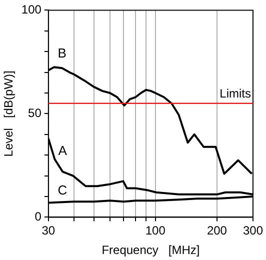 The image size is (266, 260). What do you see at coordinates (63, 190) in the screenshot?
I see `series-label: C` at bounding box center [63, 190].